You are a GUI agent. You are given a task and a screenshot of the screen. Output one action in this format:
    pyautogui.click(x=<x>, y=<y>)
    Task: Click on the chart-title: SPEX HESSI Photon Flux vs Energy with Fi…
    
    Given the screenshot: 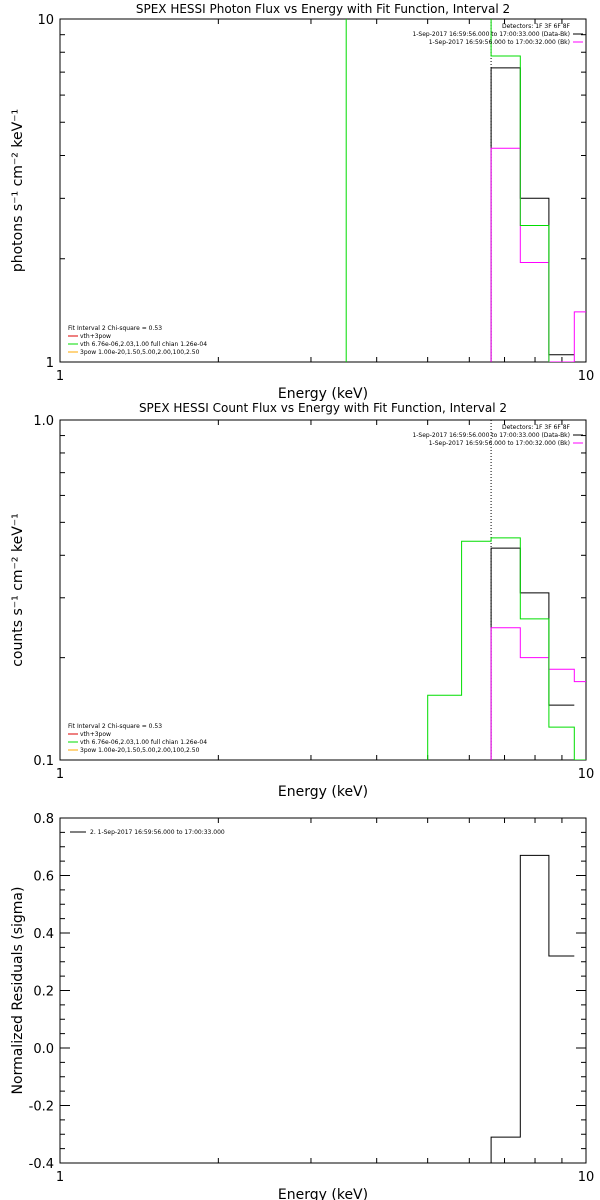 What is the action you would take?
    pyautogui.click(x=323, y=9)
    